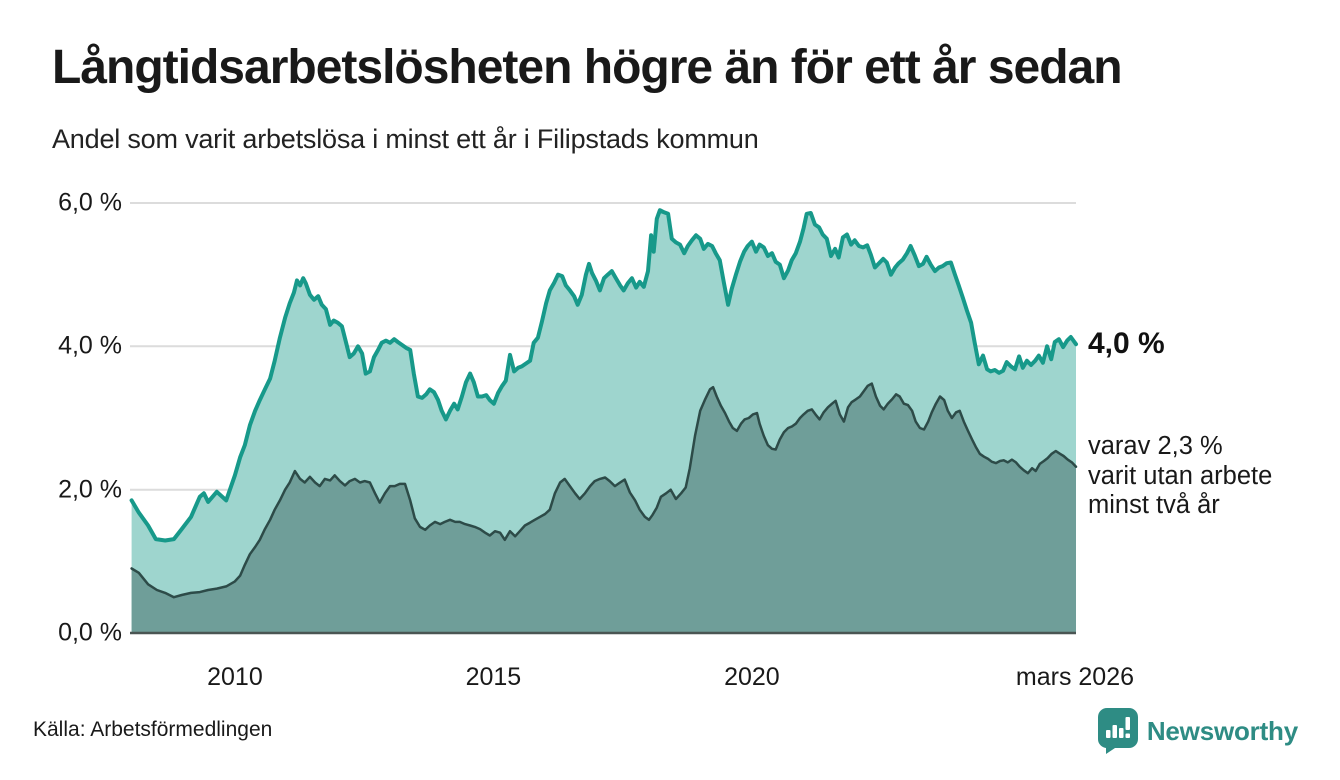 This screenshot has width=1340, height=780. Describe the element at coordinates (235, 677) in the screenshot. I see `x-axis-tick-2010: 2010` at that location.